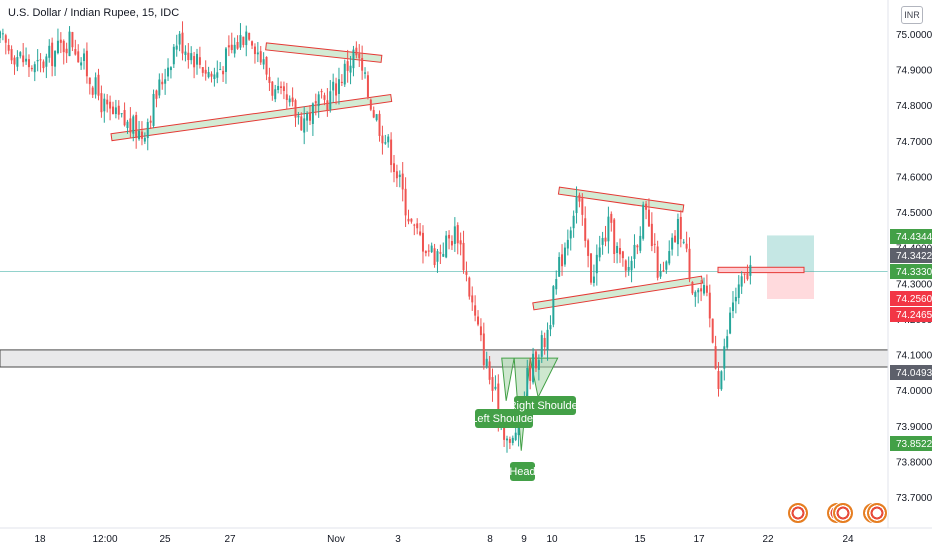 This screenshot has width=932, height=550. What do you see at coordinates (914, 391) in the screenshot?
I see `y-tick-label: 74.0000` at bounding box center [914, 391].